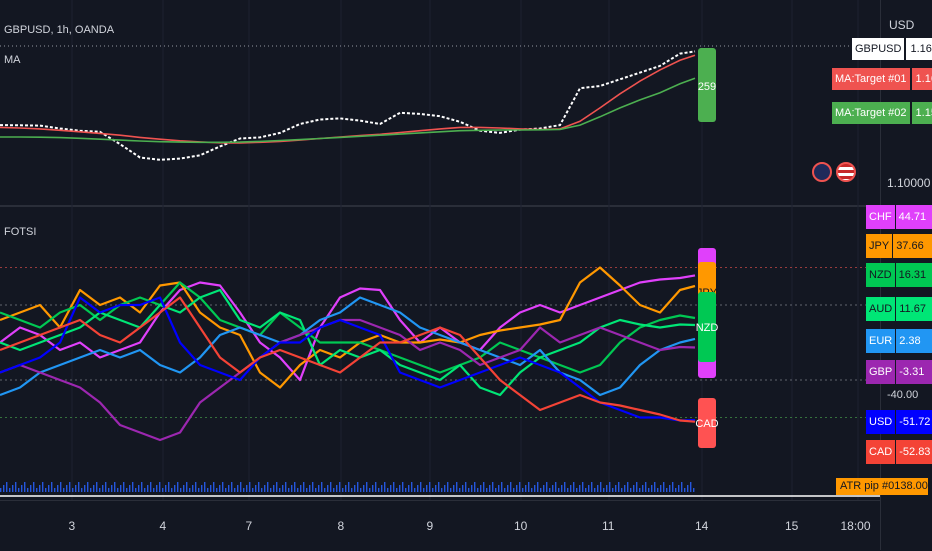 This screenshot has width=932, height=551. I want to click on fotsi-label-name: JPY, so click(879, 246).